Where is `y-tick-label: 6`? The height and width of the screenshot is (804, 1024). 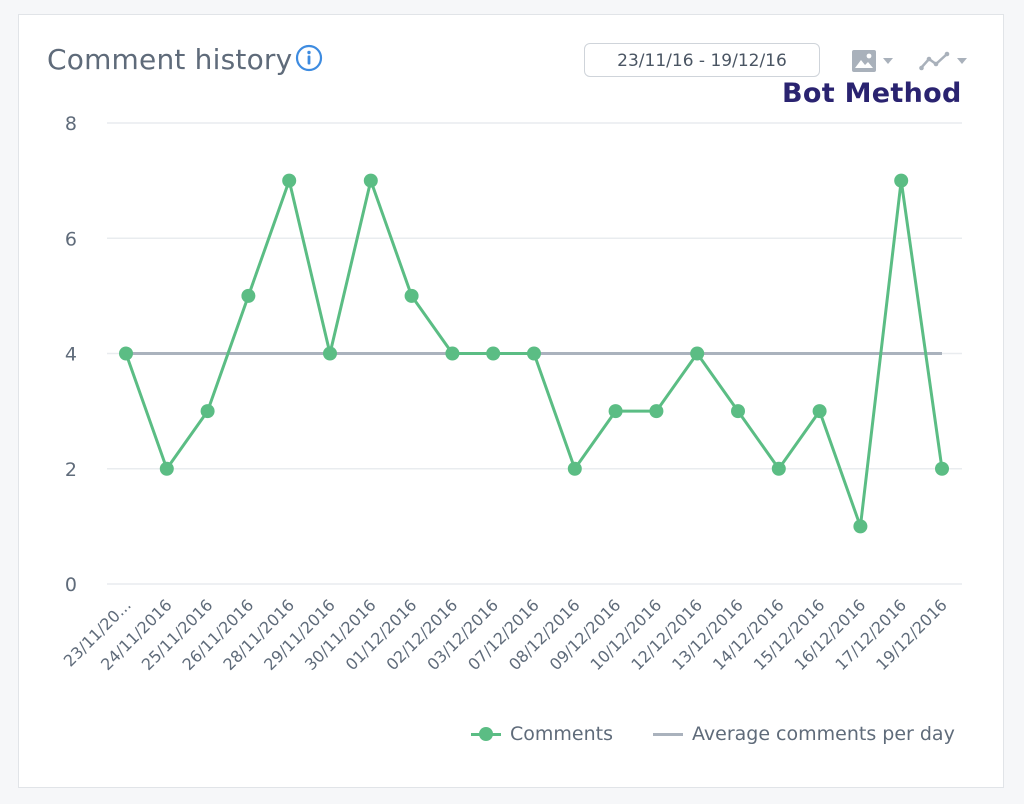
y-tick-label: 6 is located at coordinates (71, 239).